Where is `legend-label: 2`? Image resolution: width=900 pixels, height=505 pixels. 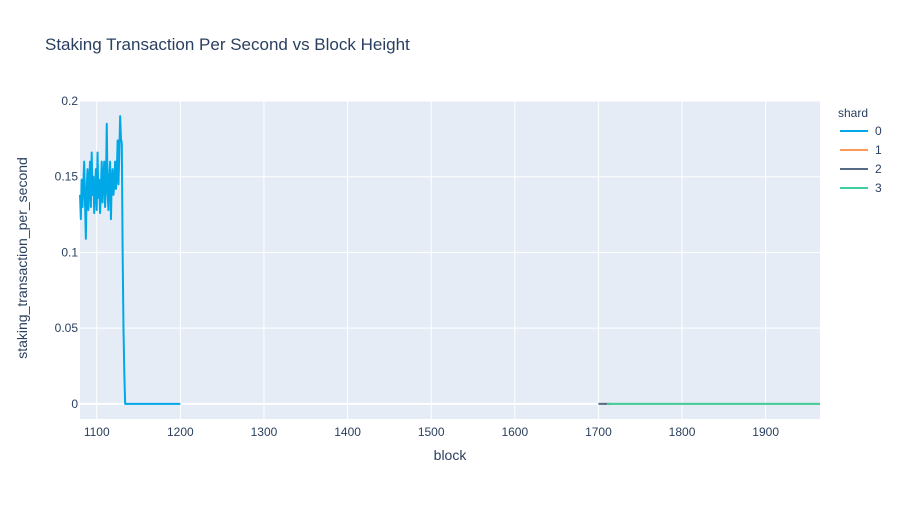
legend-label: 2 is located at coordinates (878, 169).